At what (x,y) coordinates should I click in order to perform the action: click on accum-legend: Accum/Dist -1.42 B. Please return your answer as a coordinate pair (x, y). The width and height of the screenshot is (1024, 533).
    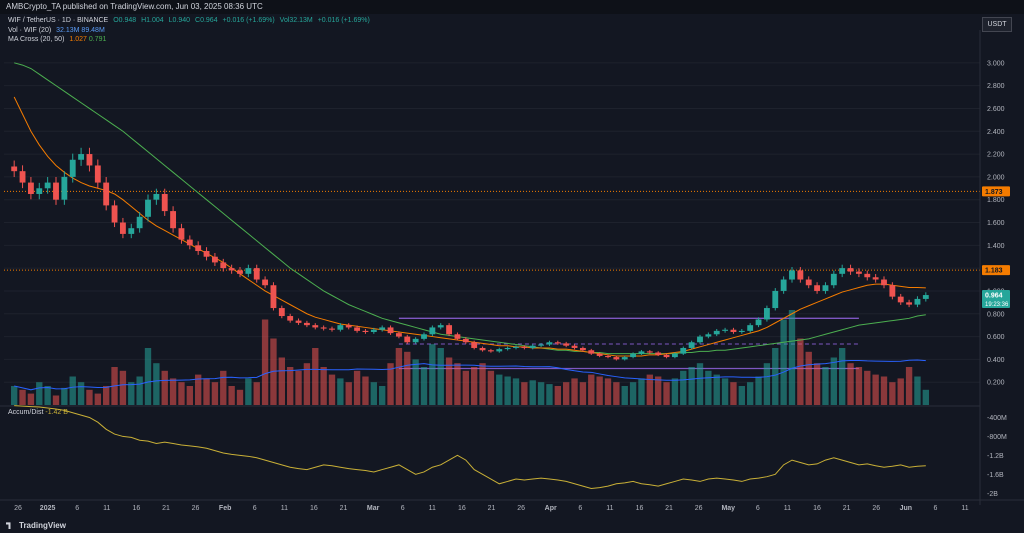
    Looking at the image, I should click on (38, 412).